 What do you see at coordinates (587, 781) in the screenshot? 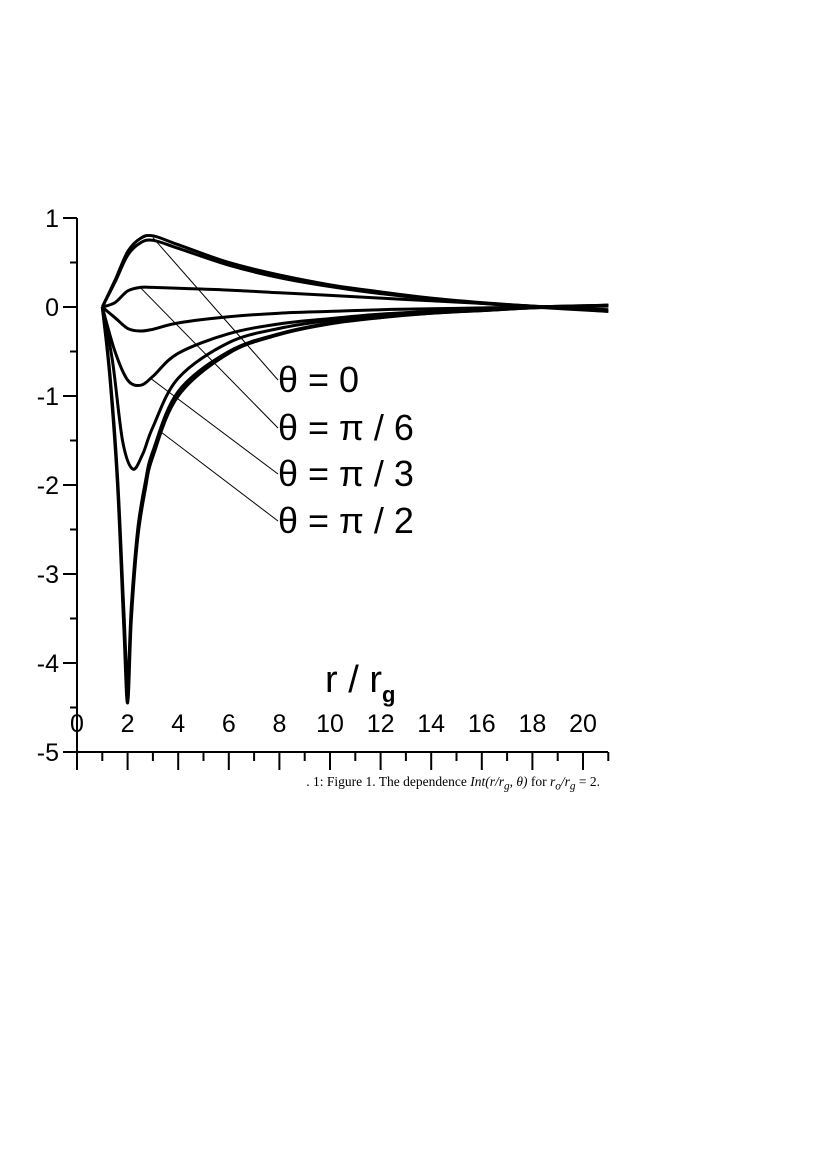
I see `caption-suffix: = 2.` at bounding box center [587, 781].